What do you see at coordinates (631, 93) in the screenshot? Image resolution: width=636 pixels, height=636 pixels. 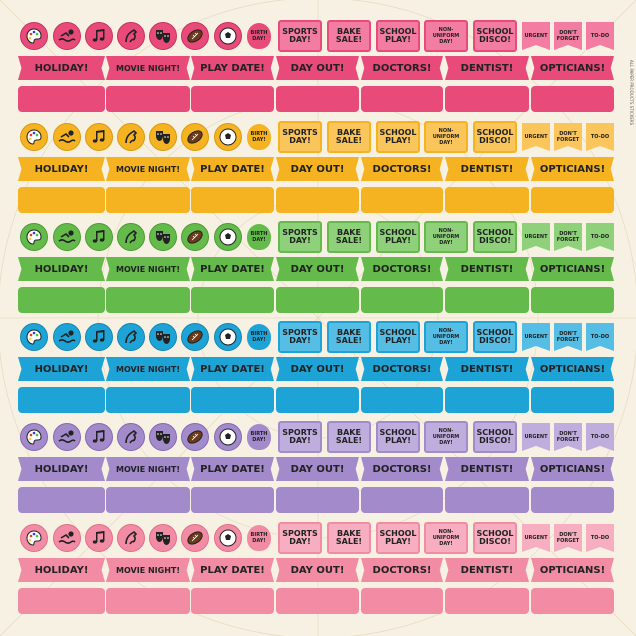 I see `side-text: ALL PAPER PRODUCTS STICKERS` at bounding box center [631, 93].